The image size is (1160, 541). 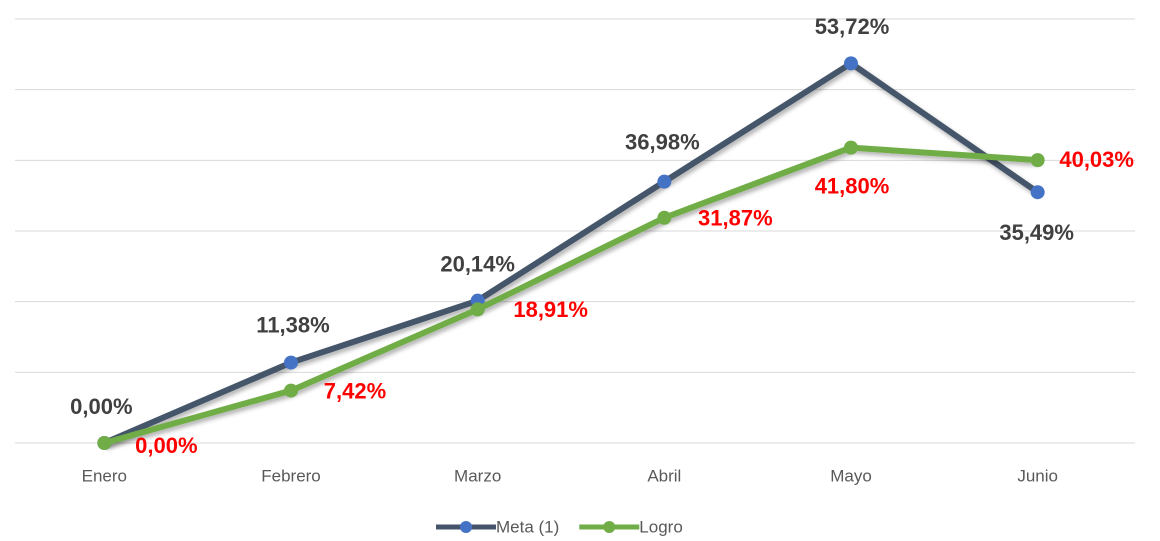 What do you see at coordinates (527, 526) in the screenshot?
I see `legend-label: Meta (1)` at bounding box center [527, 526].